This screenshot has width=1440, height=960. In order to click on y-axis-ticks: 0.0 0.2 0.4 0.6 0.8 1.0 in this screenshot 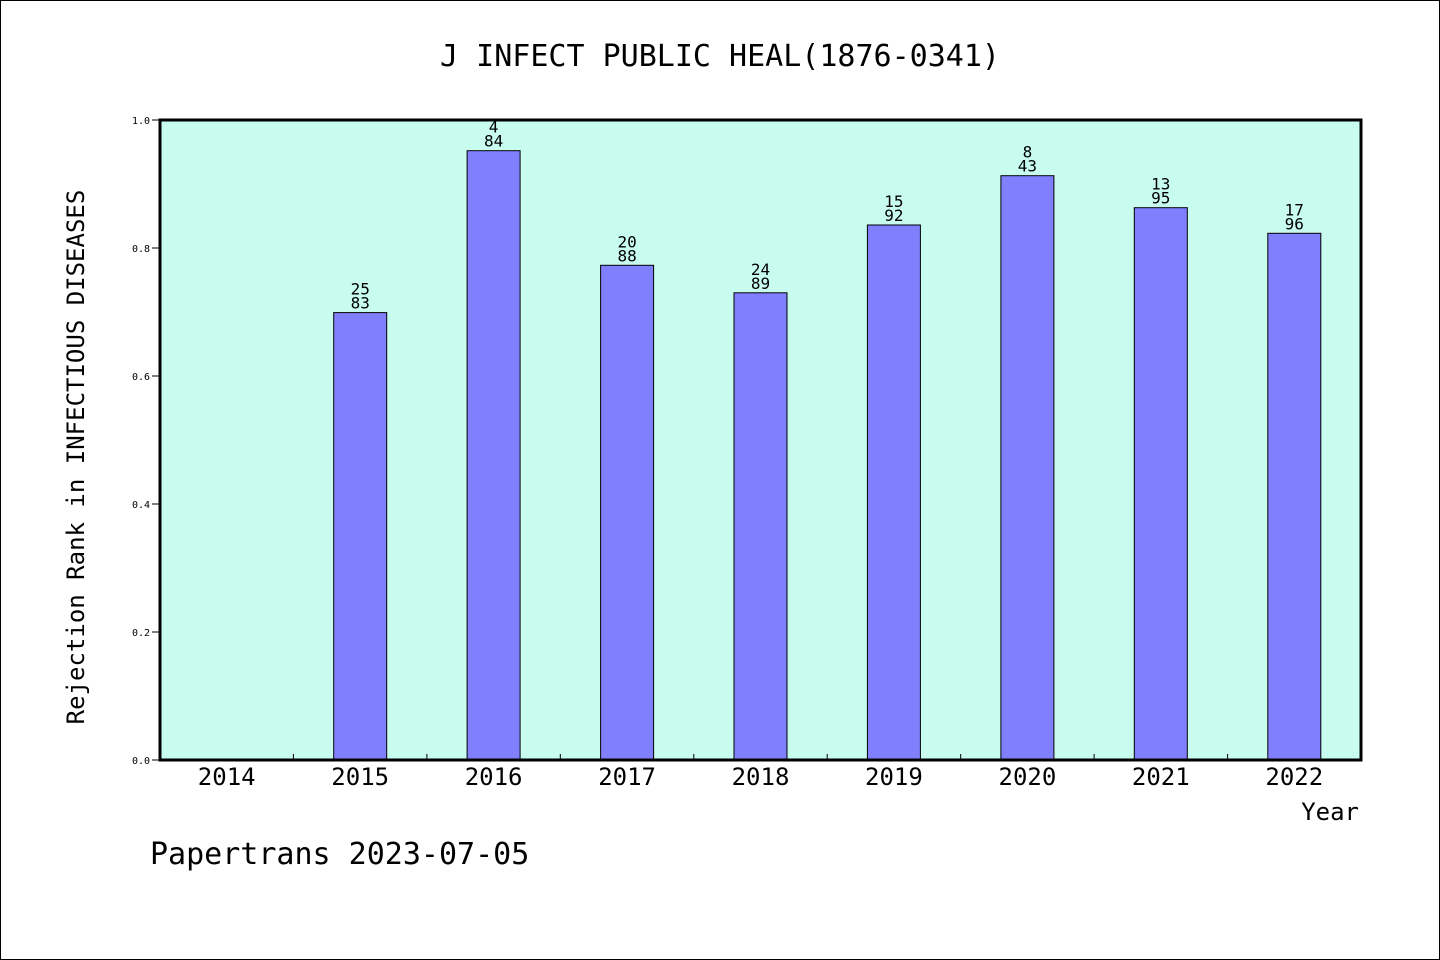, I will do `click(146, 441)`.